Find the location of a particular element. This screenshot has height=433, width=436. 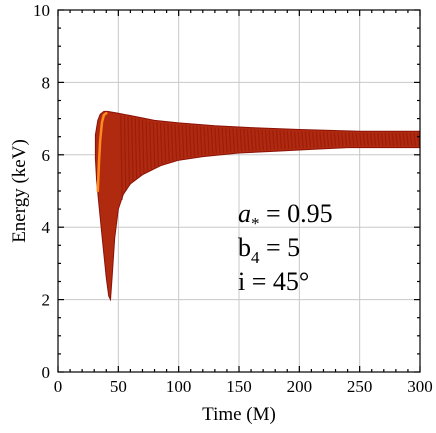

y-tick-label: 2 is located at coordinates (46, 300).